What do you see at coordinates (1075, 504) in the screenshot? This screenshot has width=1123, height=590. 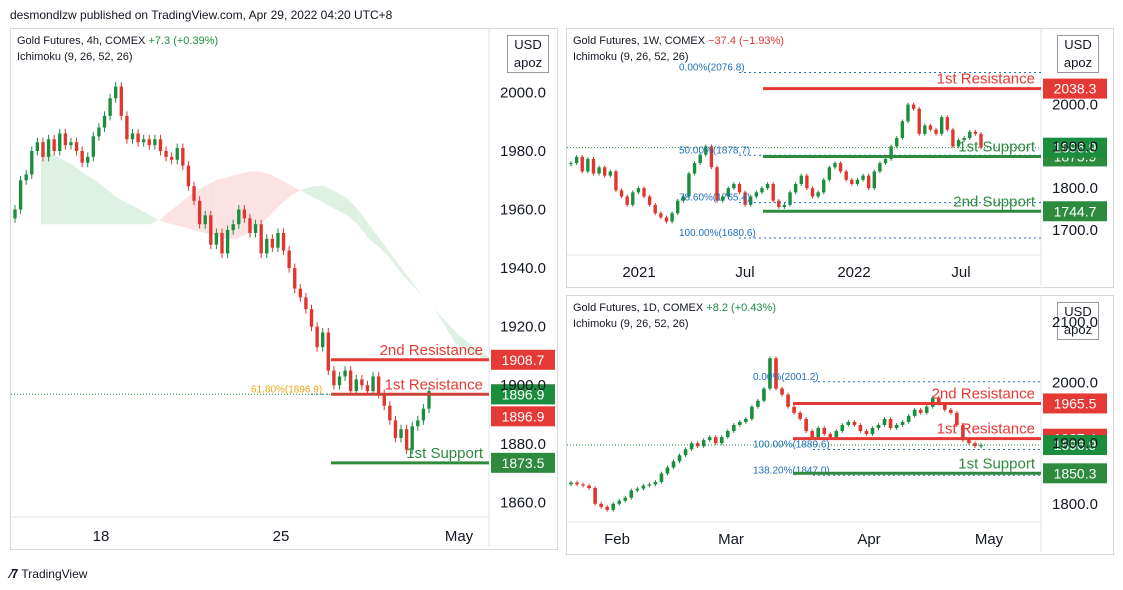 I see `y-tick-label: 1800.0` at bounding box center [1075, 504].